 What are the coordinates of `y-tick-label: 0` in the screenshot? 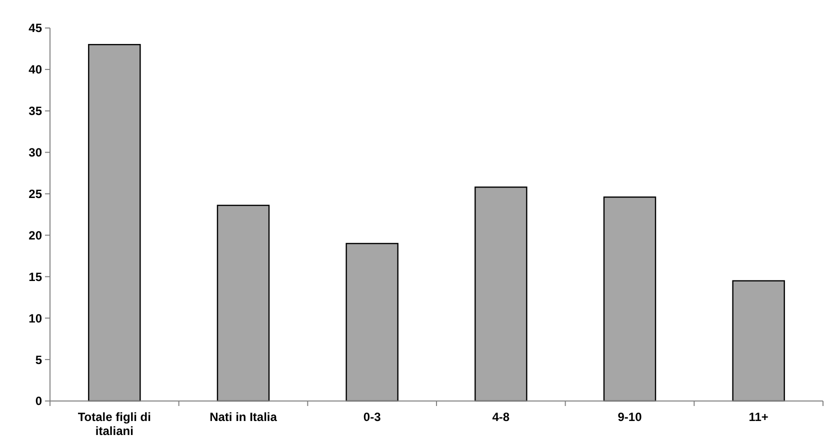 It's located at (38, 401).